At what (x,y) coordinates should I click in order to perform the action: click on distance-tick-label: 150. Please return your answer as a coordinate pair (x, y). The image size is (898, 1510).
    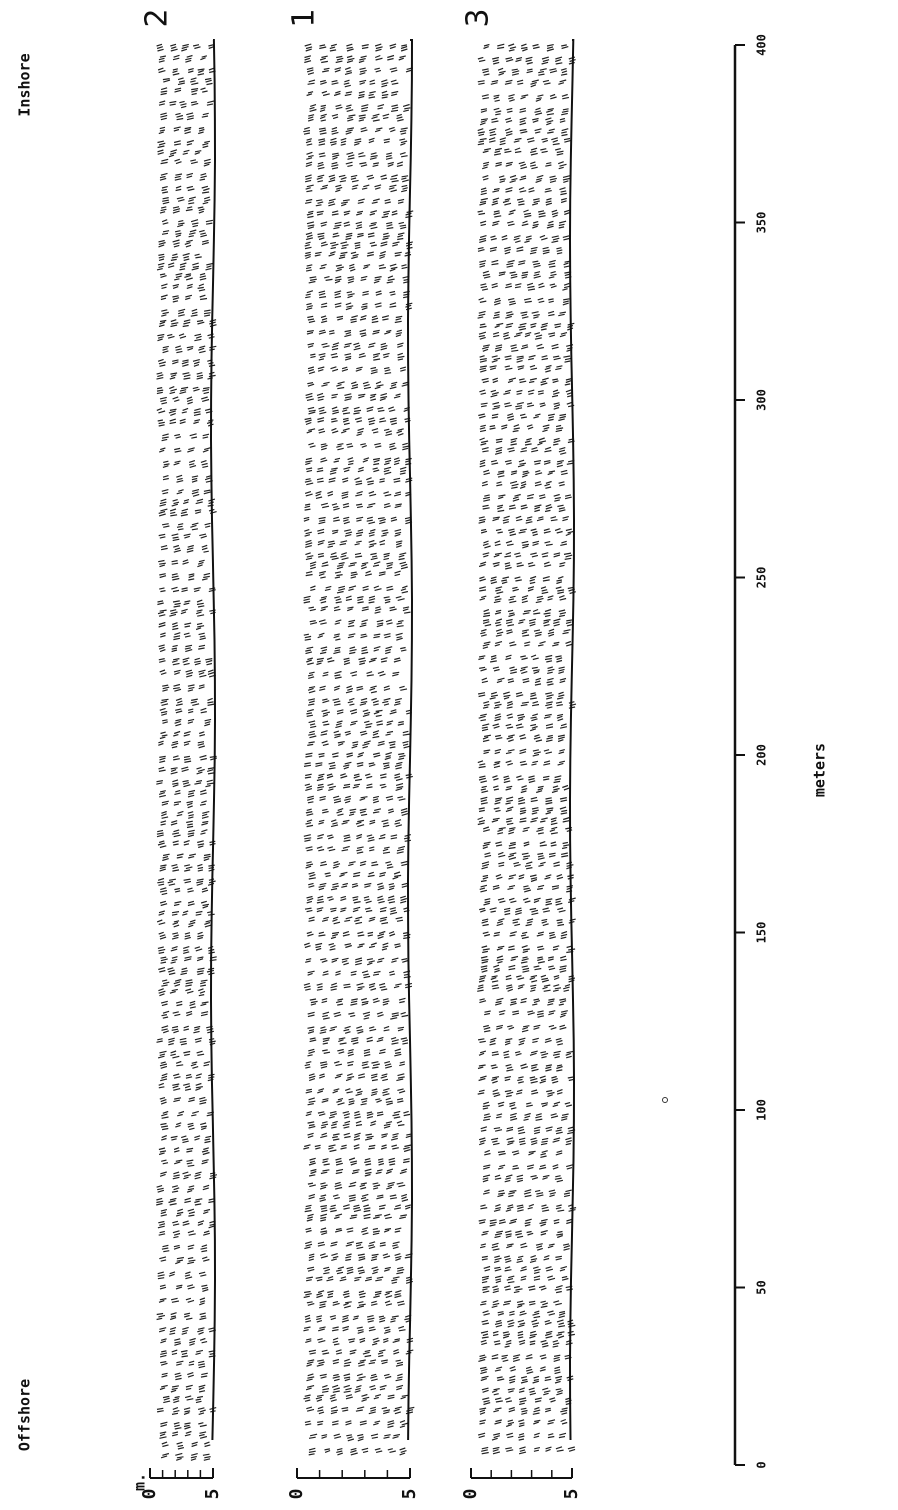
    Looking at the image, I should click on (762, 933).